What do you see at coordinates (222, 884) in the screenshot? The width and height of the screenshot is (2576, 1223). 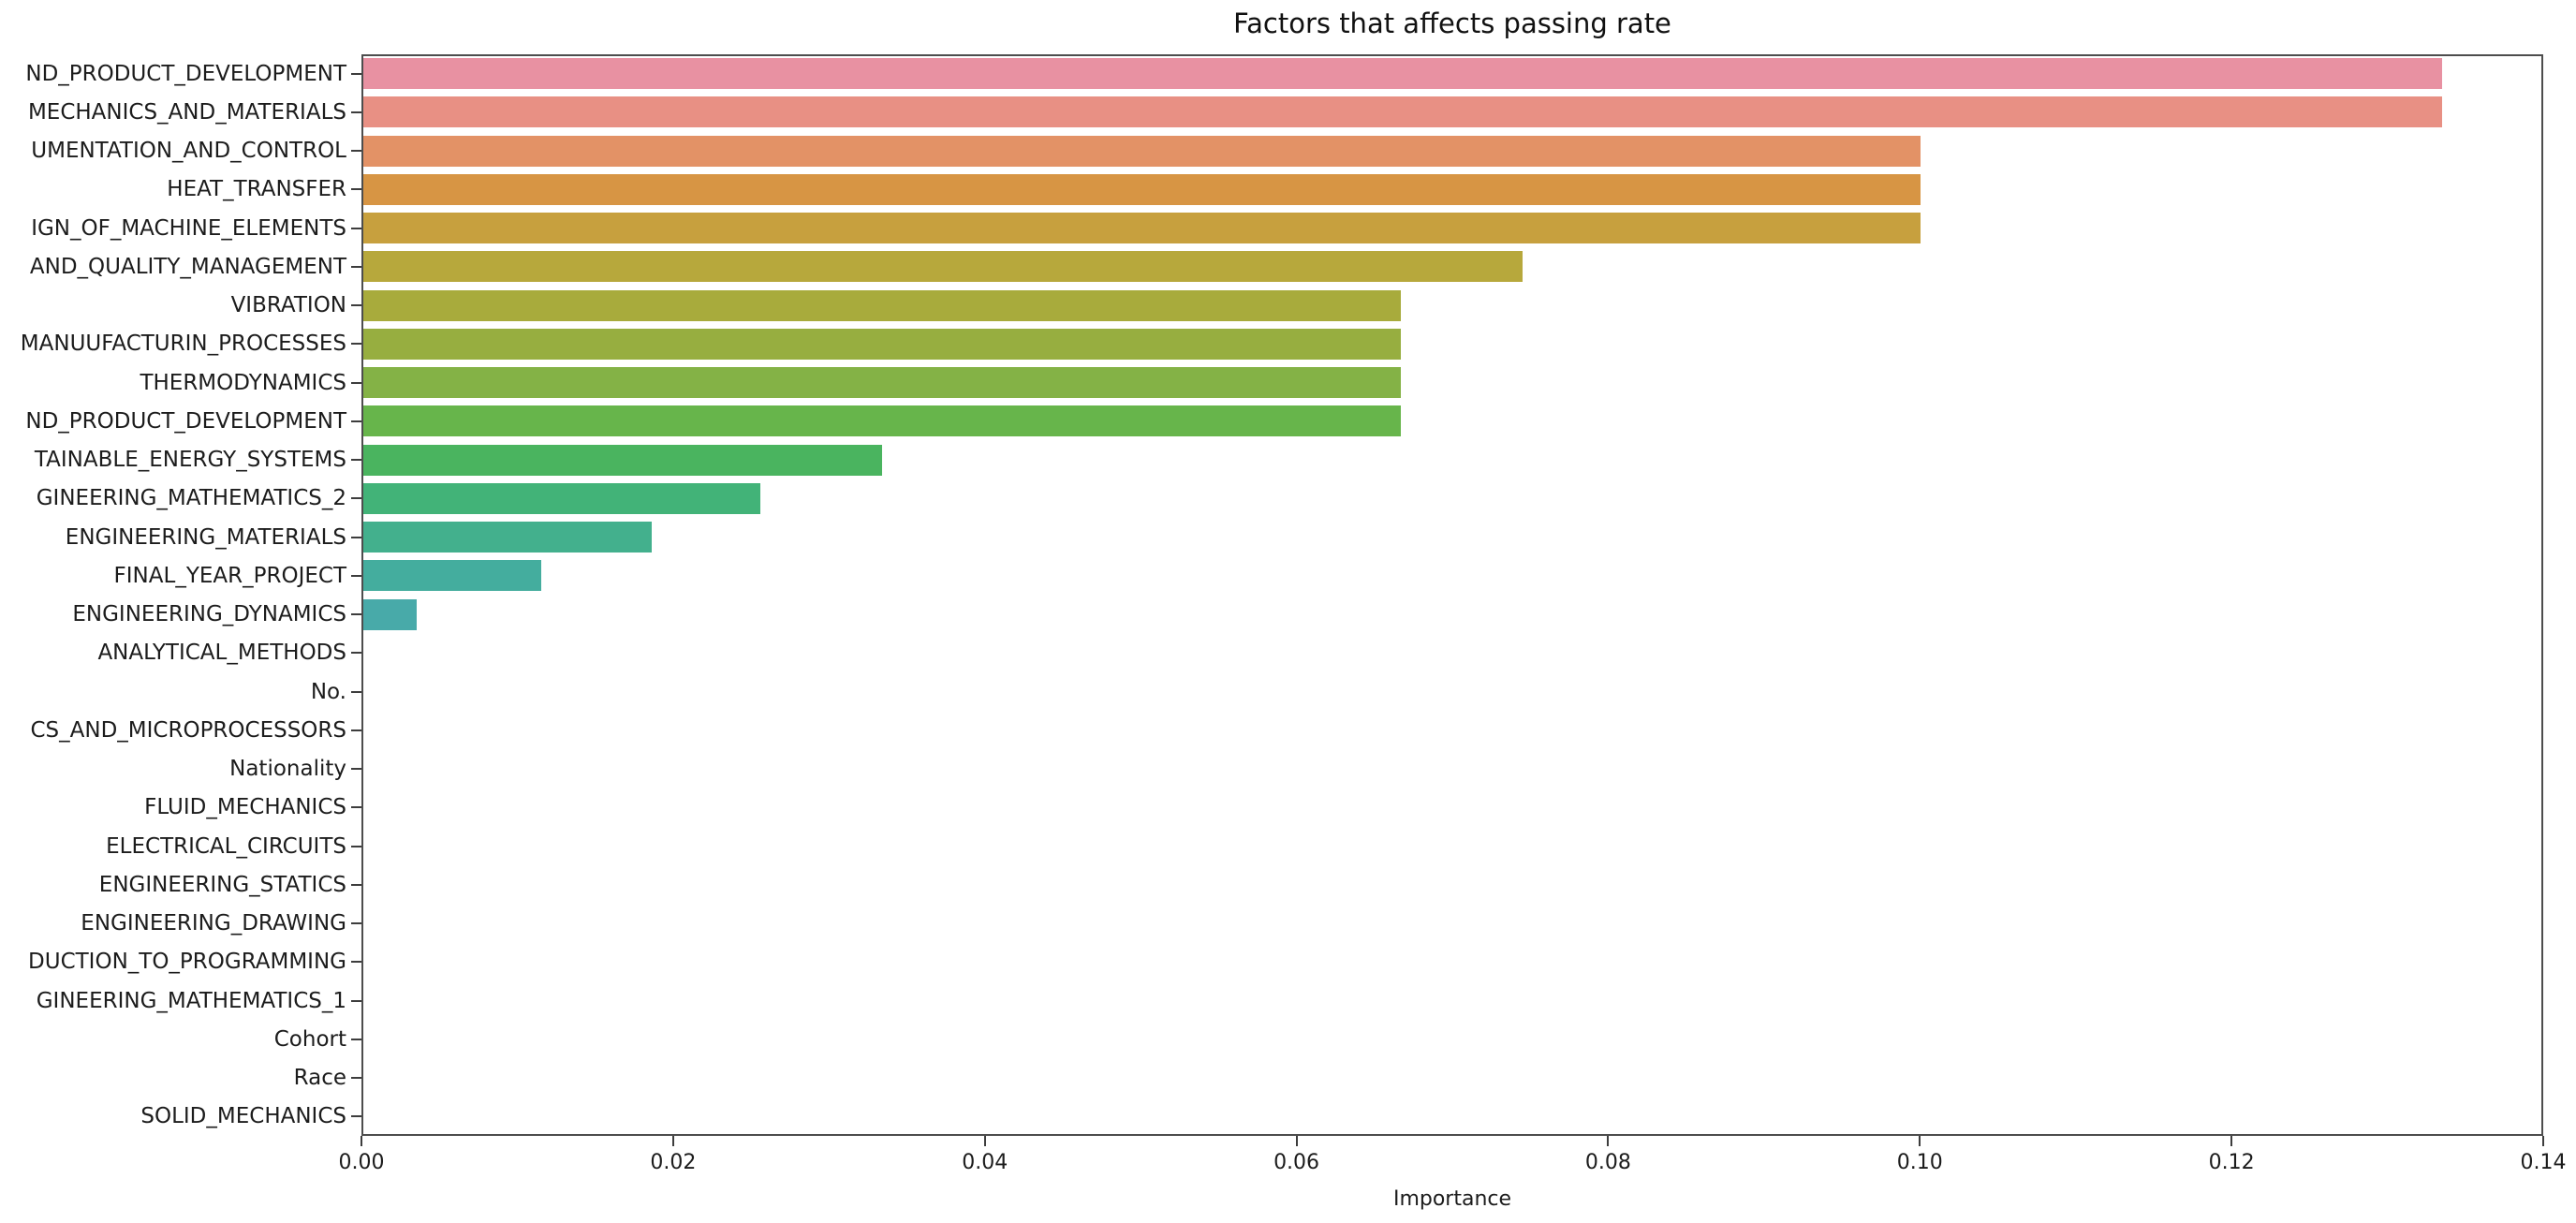 I see `y-axis-label: ENGINEERING_STATICS` at bounding box center [222, 884].